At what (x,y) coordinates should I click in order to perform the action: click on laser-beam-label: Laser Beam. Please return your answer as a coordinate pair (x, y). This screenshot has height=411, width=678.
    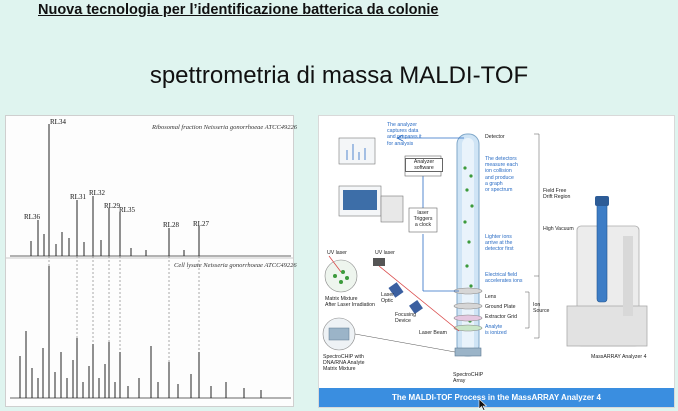
    Looking at the image, I should click on (433, 333).